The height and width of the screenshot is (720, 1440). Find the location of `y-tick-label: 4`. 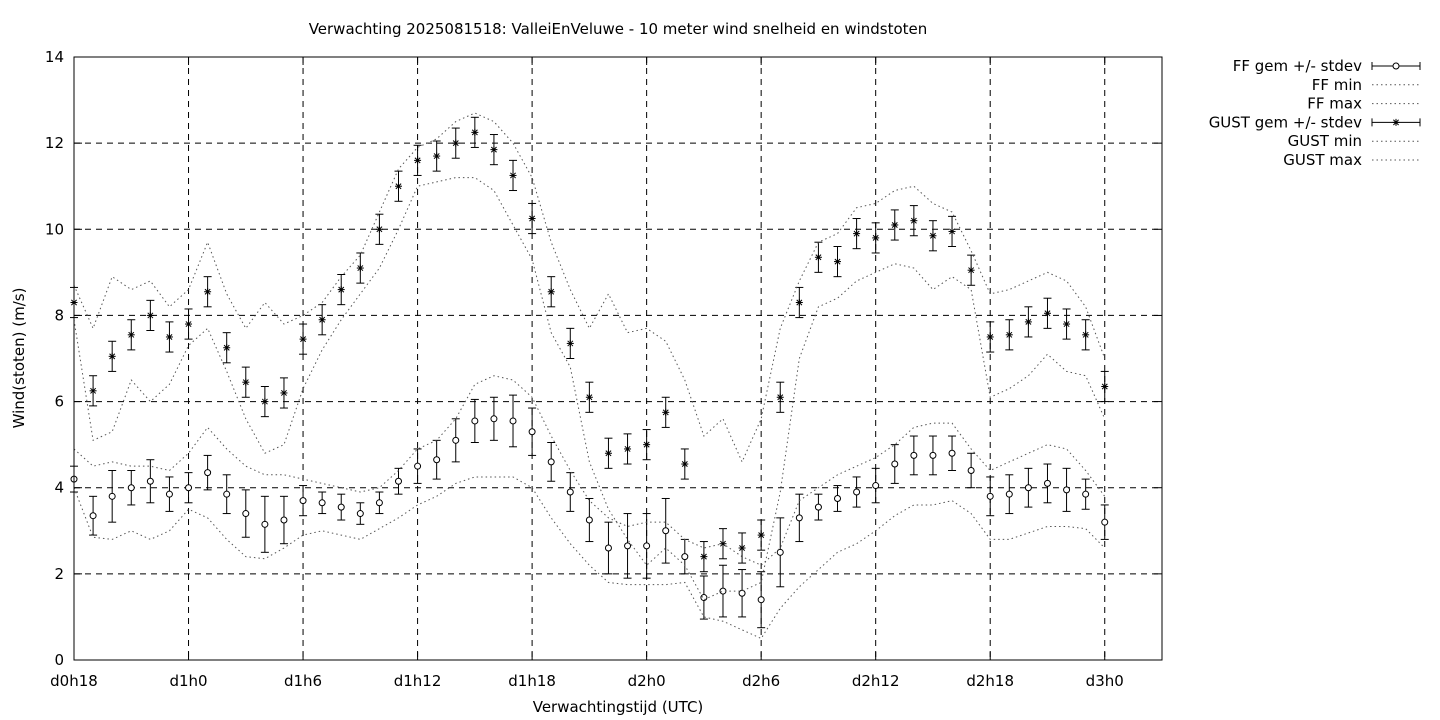

y-tick-label: 4 is located at coordinates (59, 488).